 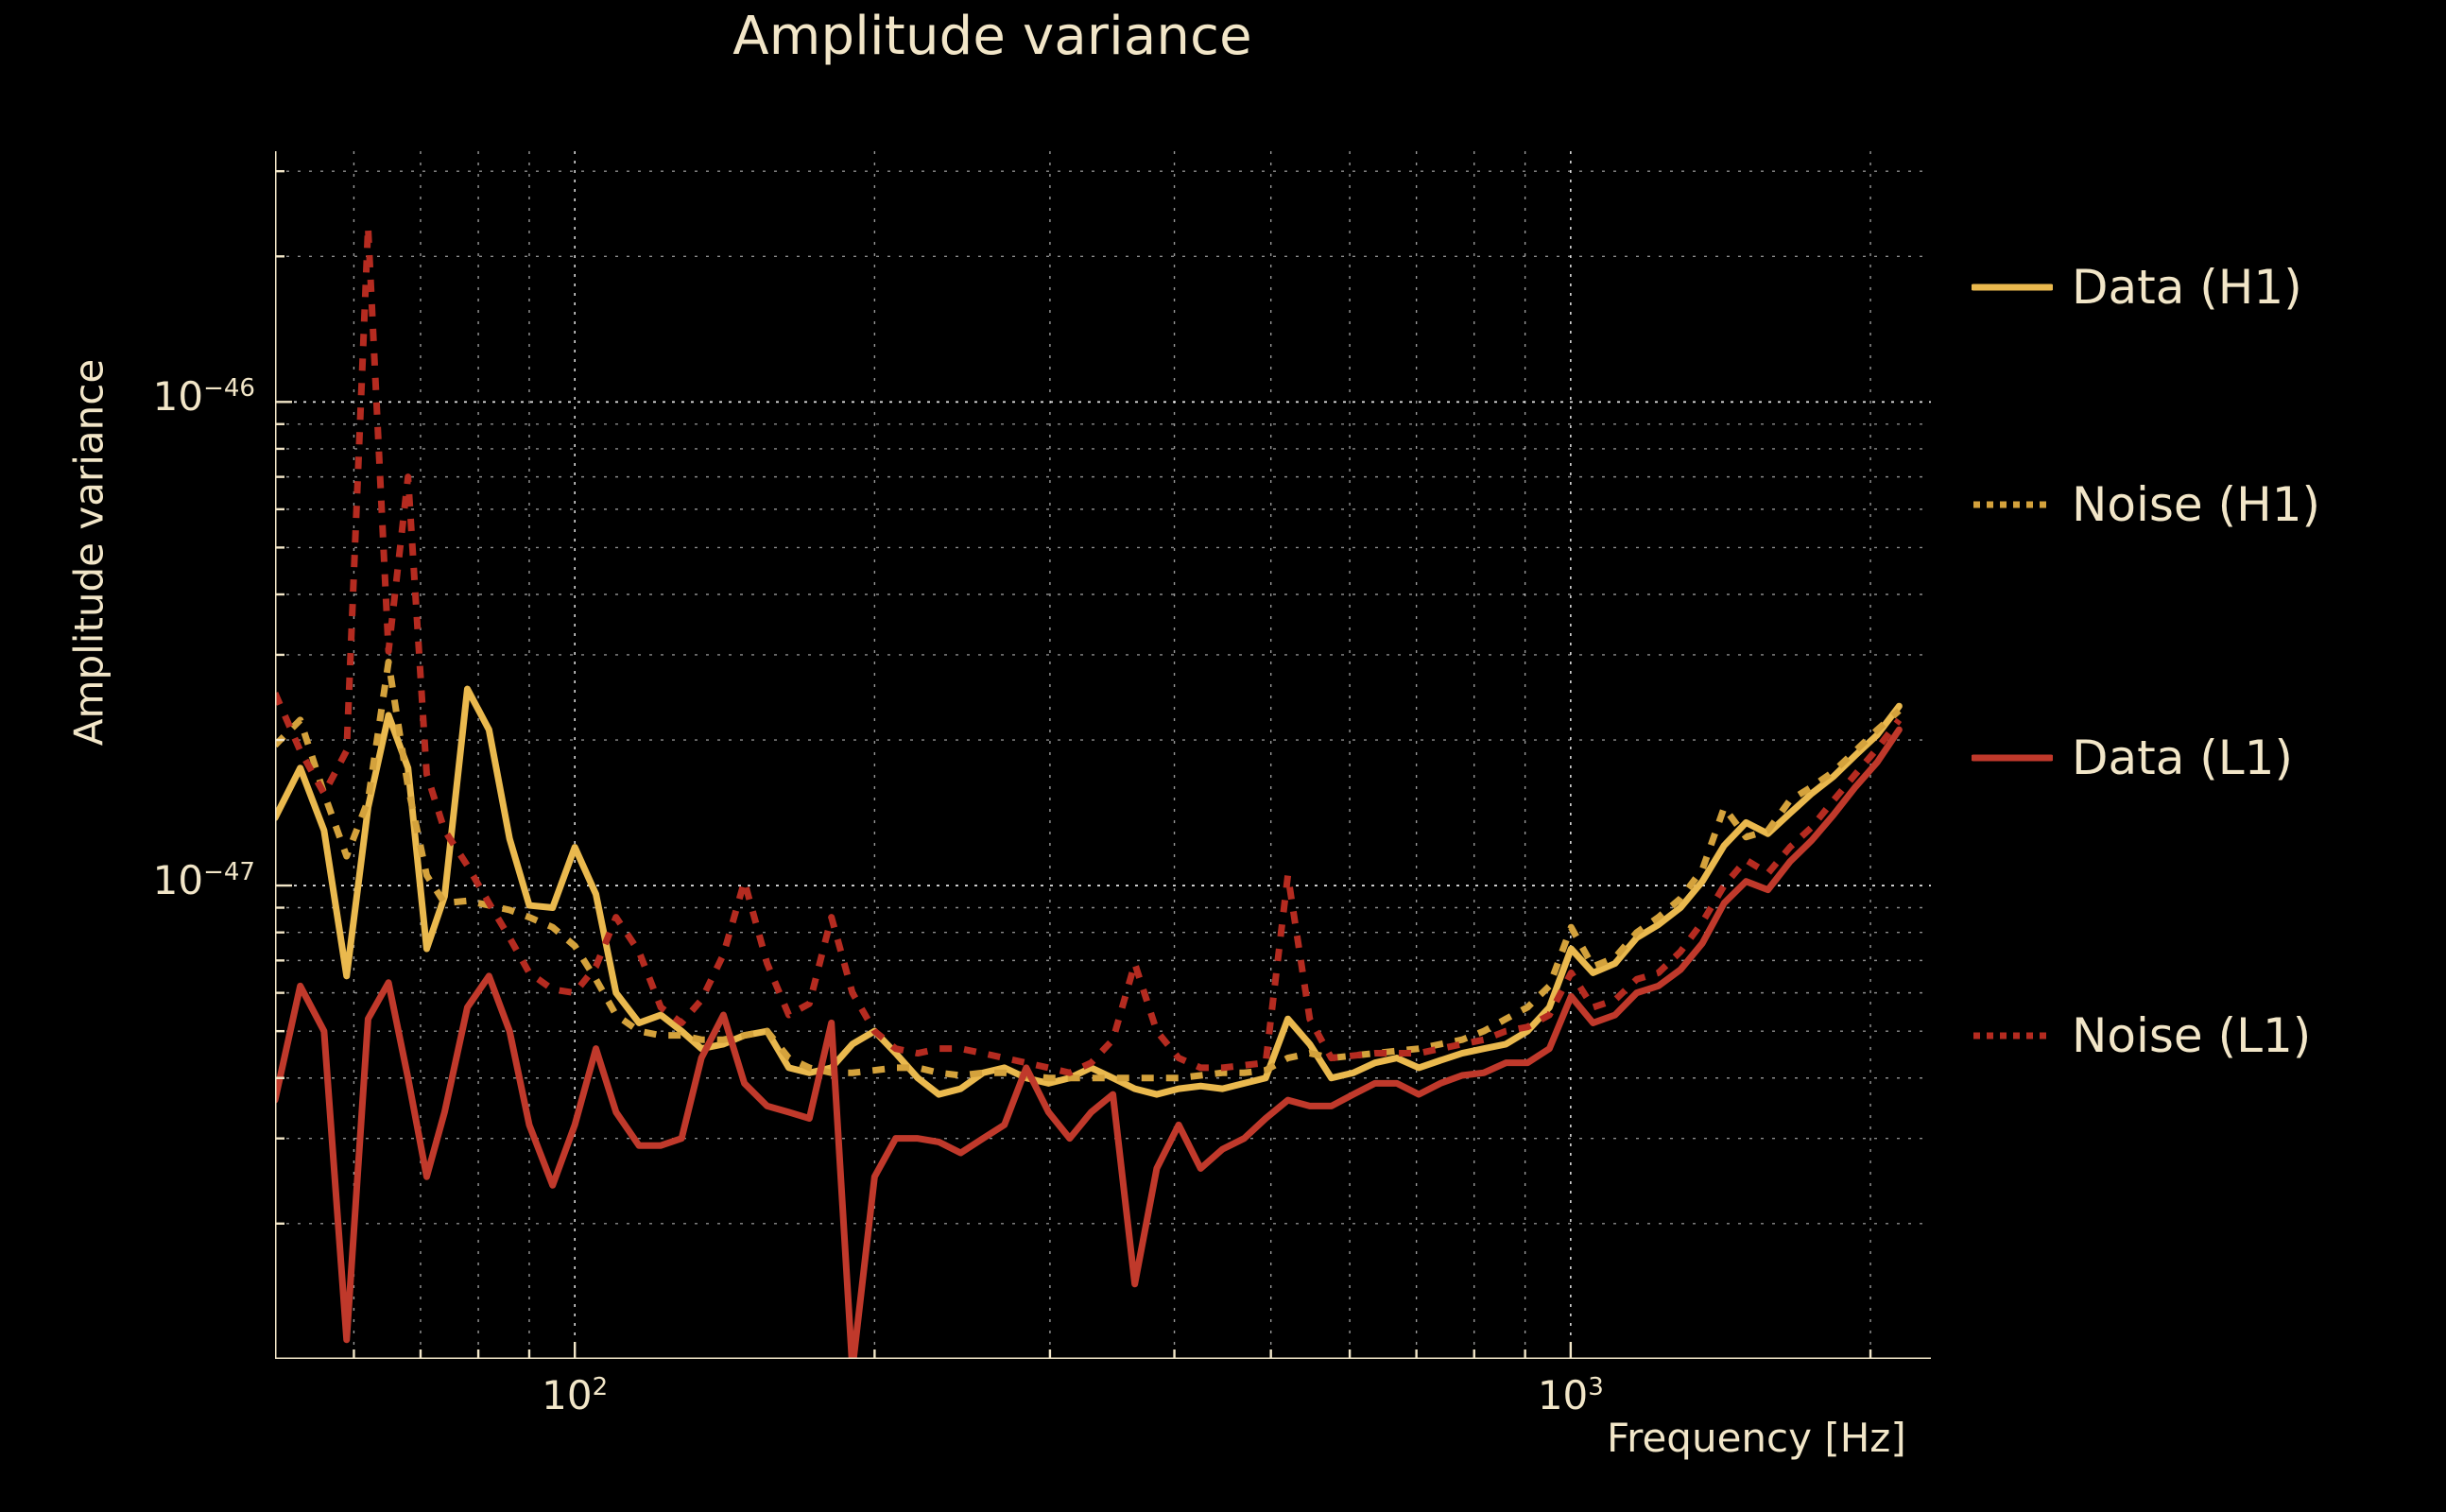 I want to click on legend-item-data-l1: Data (L1), so click(x=2132, y=758).